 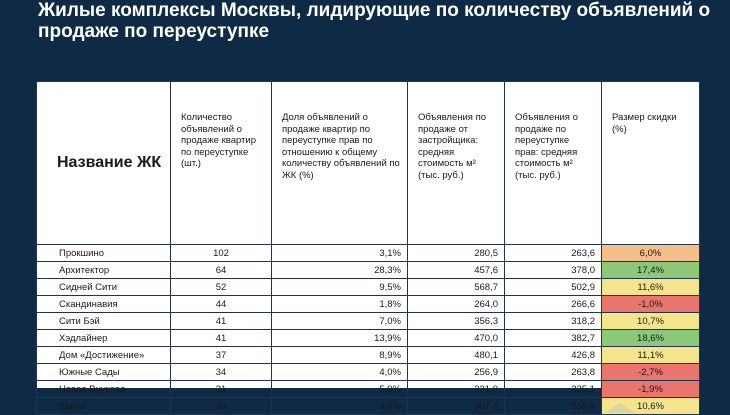 What do you see at coordinates (339, 372) in the screenshot?
I see `cell-share: 4,0%` at bounding box center [339, 372].